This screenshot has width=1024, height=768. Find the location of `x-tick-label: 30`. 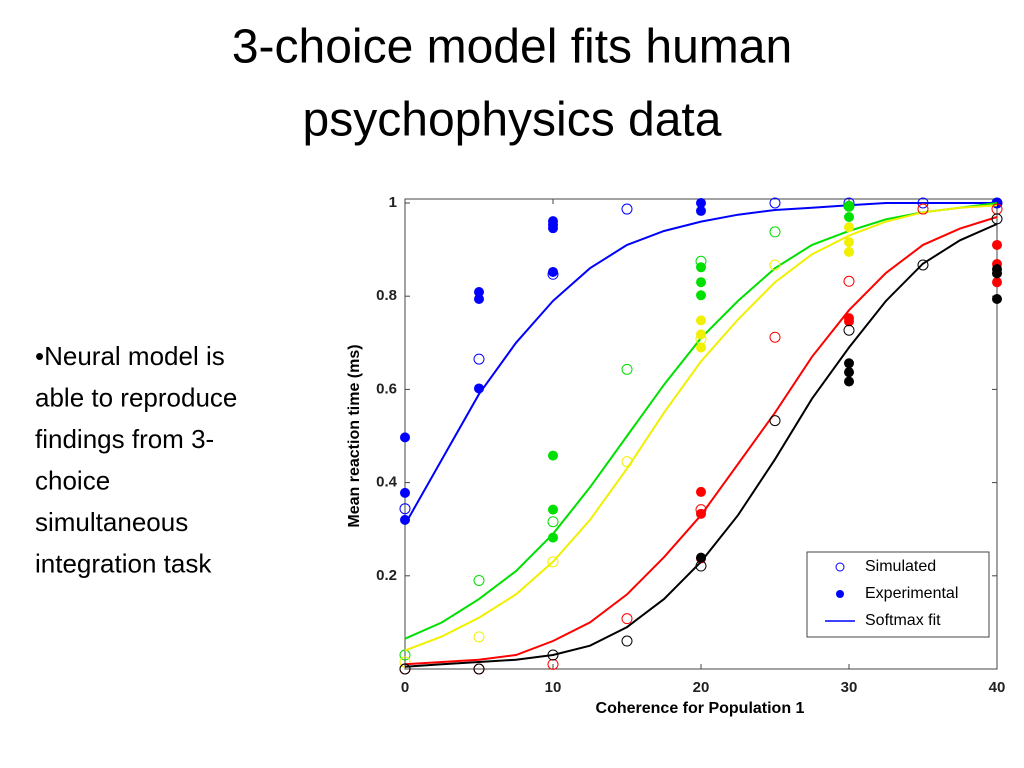

x-tick-label: 30 is located at coordinates (849, 687).